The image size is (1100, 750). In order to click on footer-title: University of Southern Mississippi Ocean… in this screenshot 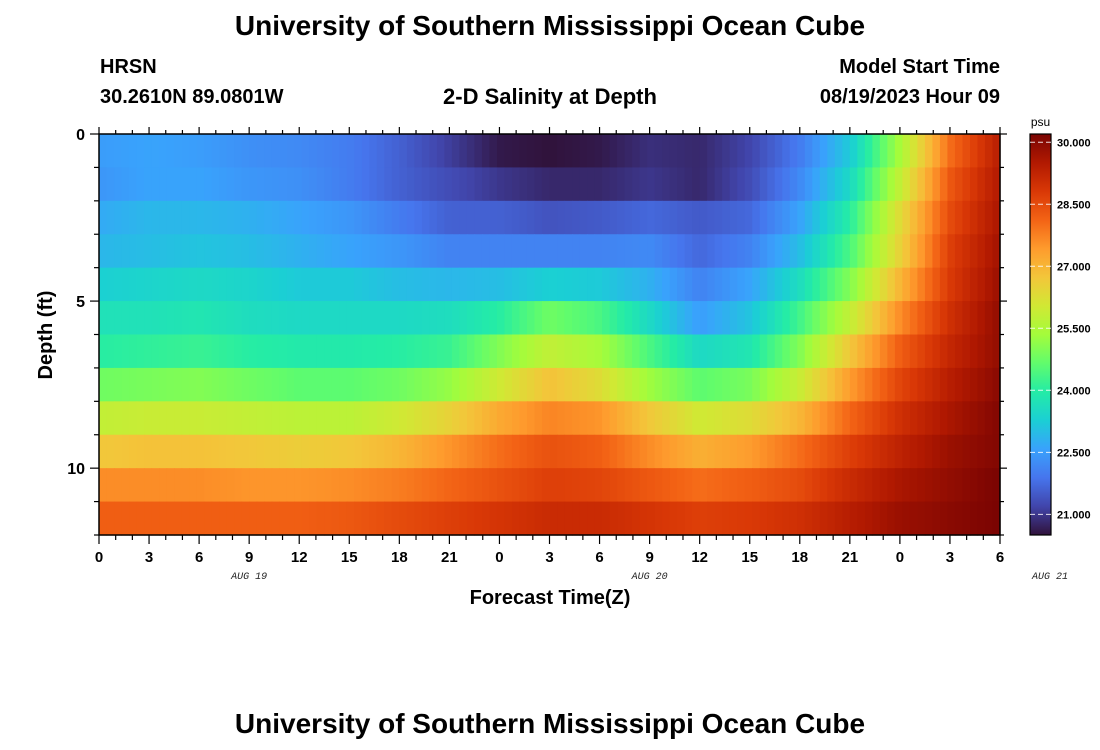, I will do `click(550, 723)`.